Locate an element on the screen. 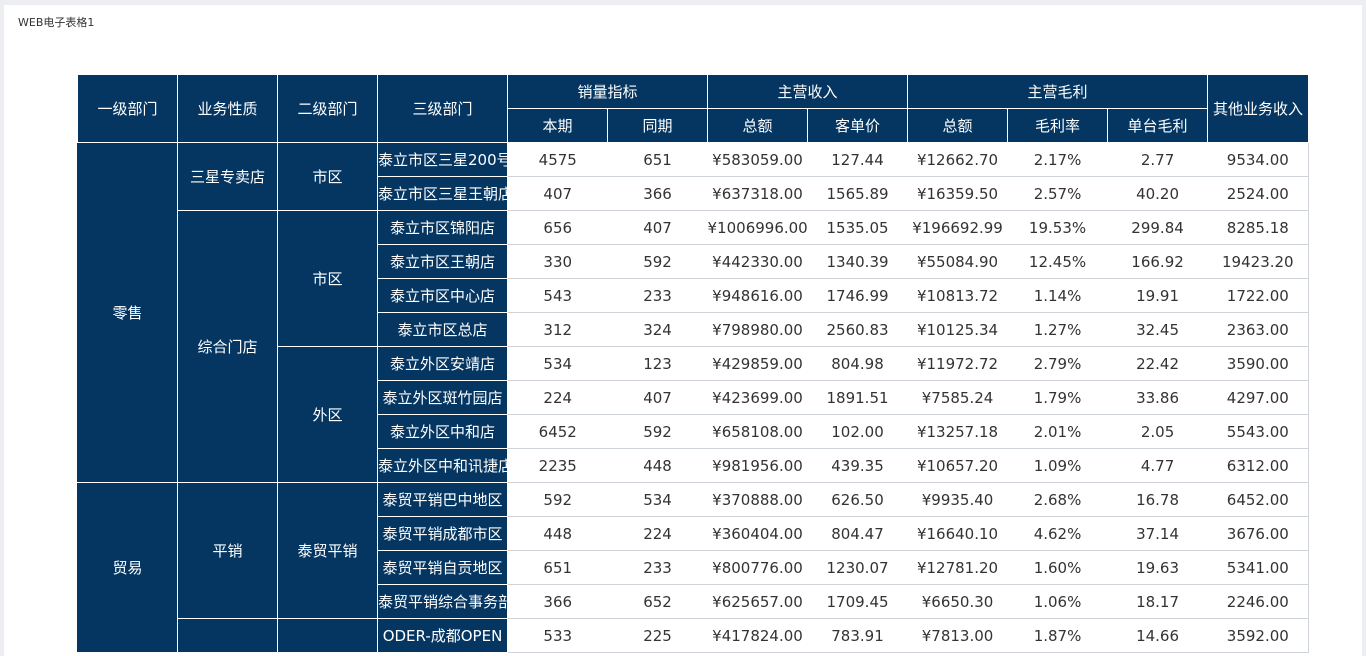 The width and height of the screenshot is (1366, 656). revenue-total-cell: ¥417824.00 is located at coordinates (757, 635).